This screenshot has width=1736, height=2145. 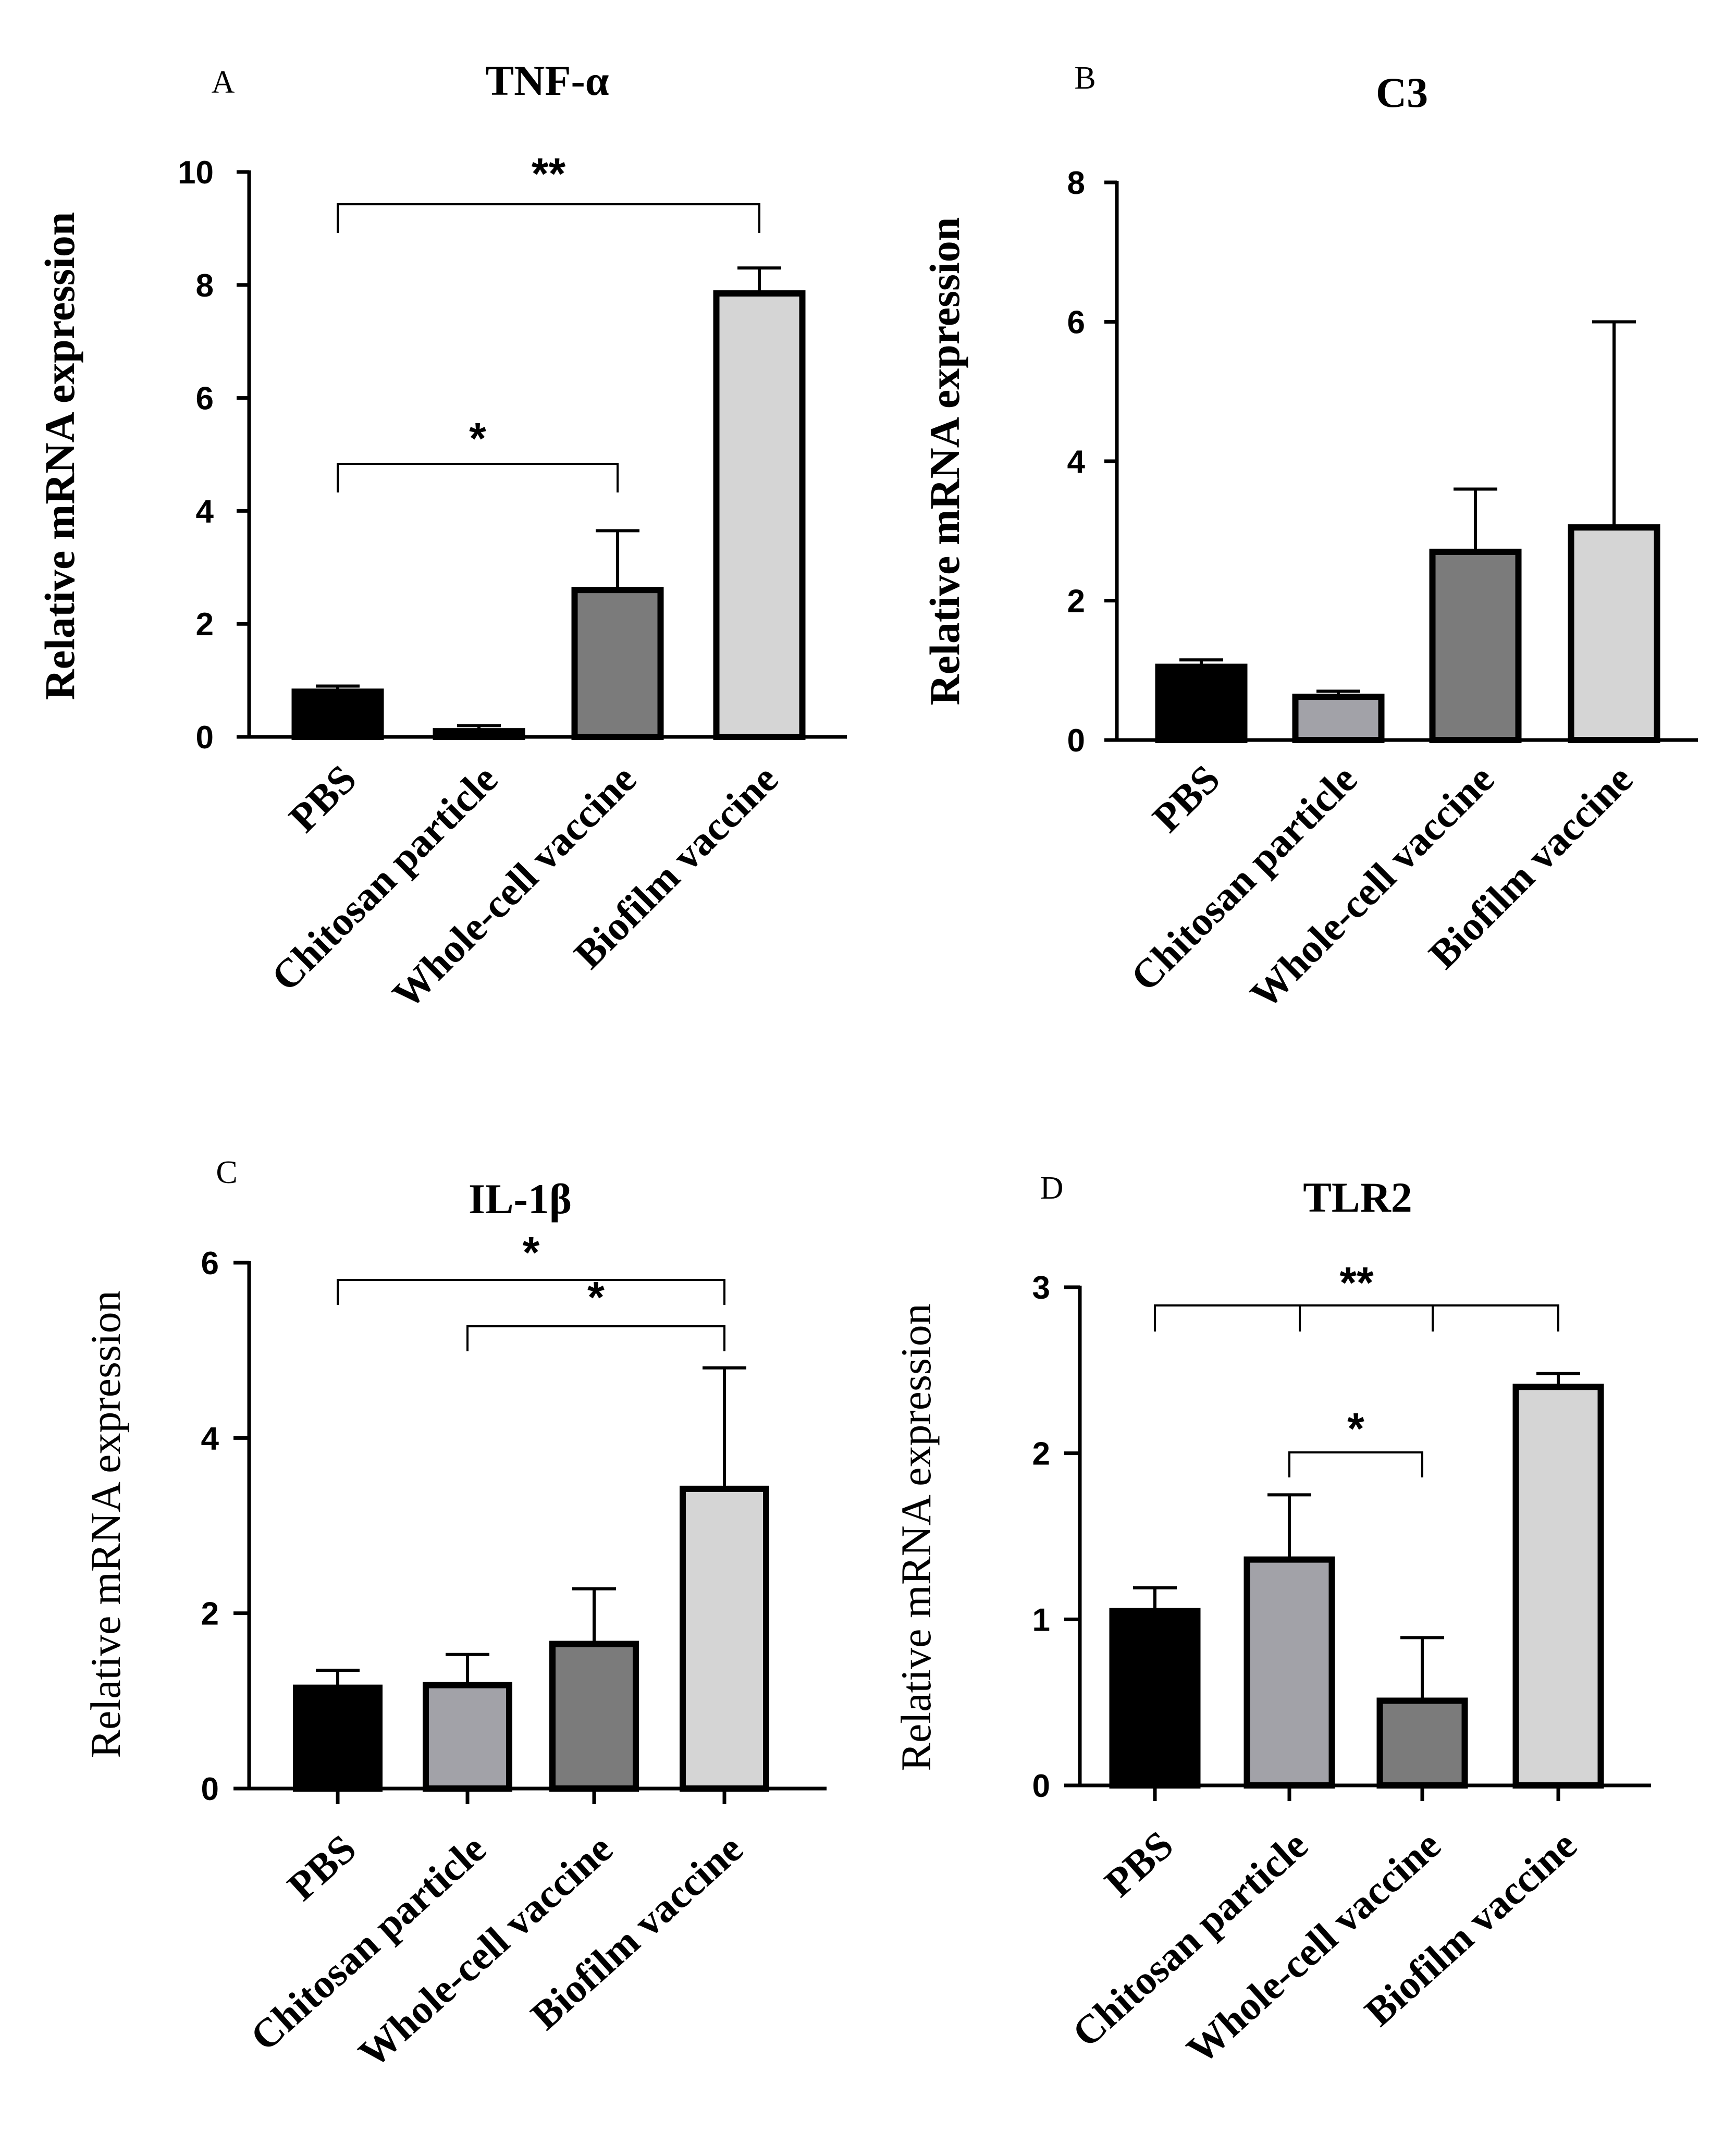 What do you see at coordinates (1402, 92) in the screenshot?
I see `chart-title: C3` at bounding box center [1402, 92].